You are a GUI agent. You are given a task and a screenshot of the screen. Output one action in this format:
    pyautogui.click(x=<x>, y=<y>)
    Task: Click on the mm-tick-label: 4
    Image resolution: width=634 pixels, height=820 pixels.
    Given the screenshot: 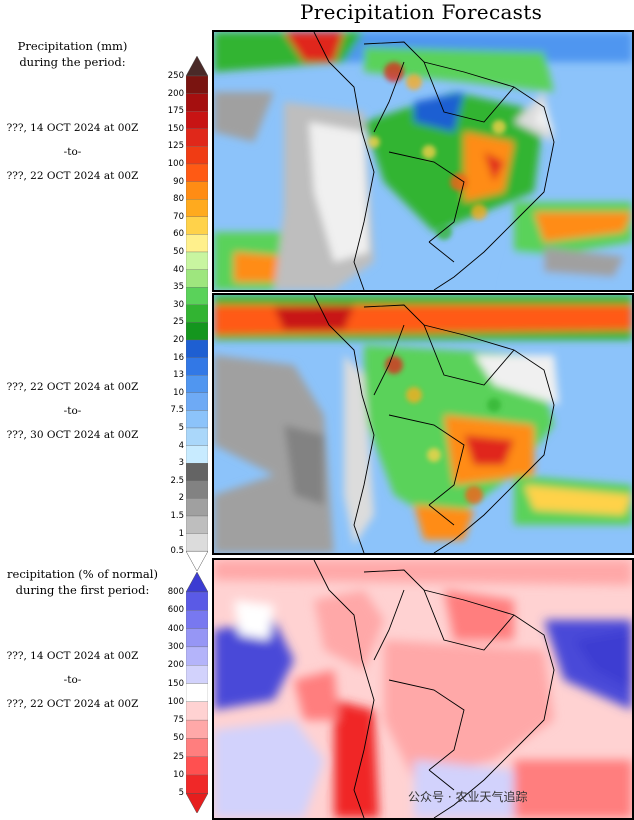 What is the action you would take?
    pyautogui.click(x=181, y=445)
    